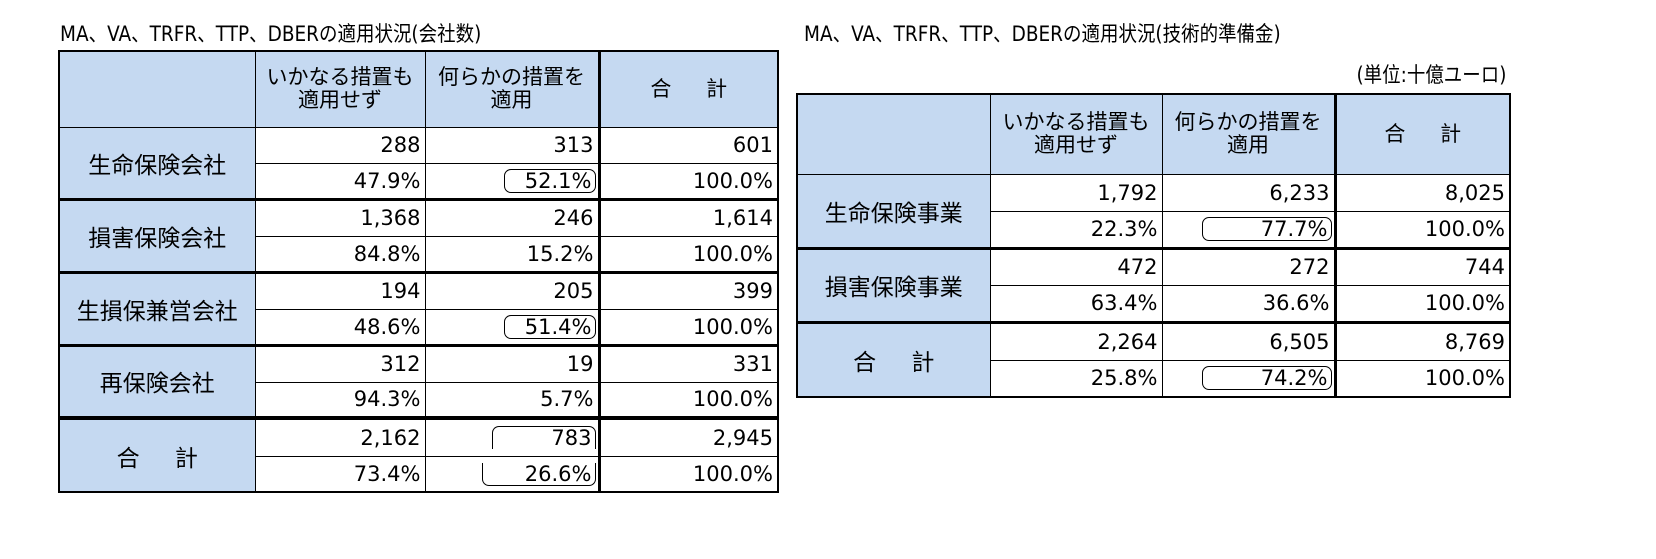 The image size is (1656, 559). I want to click on right-table-title: MA、VA、TRFR、TTP、DBERの適用状況(技術的準備金), so click(1042, 34).